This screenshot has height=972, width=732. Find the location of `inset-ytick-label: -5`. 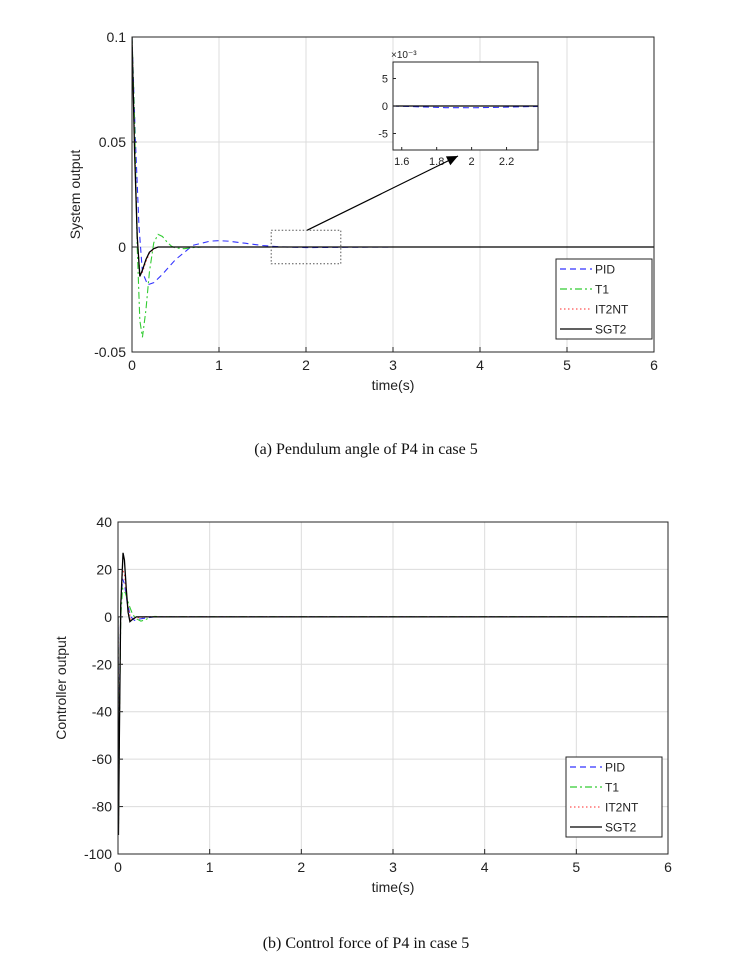

inset-ytick-label: -5 is located at coordinates (383, 135).